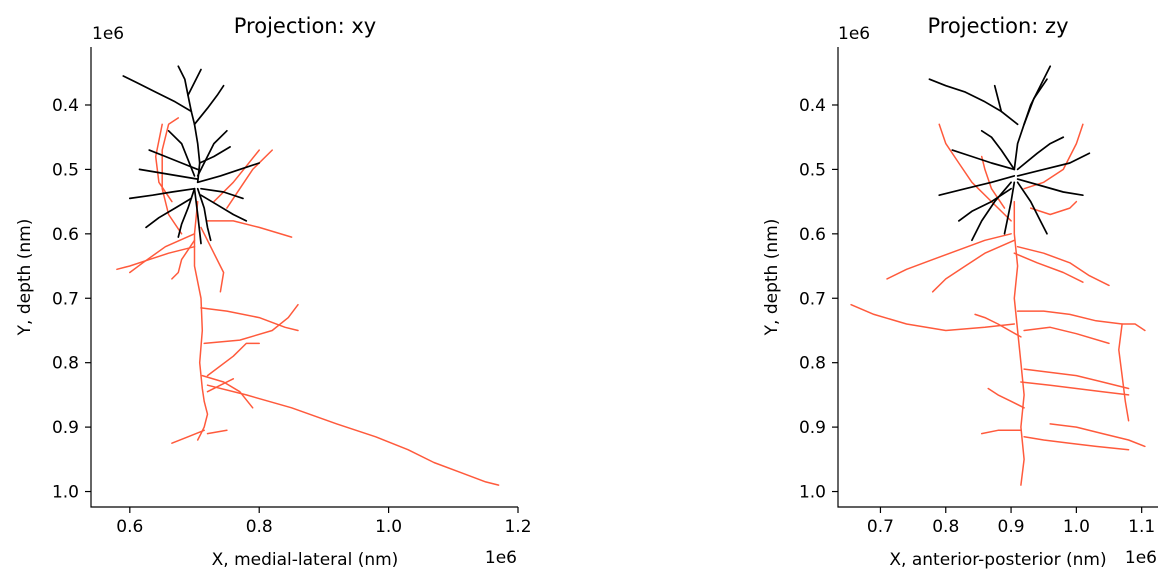 The height and width of the screenshot is (585, 1171). Describe the element at coordinates (305, 26) in the screenshot. I see `chart-title: Projection: xy` at that location.